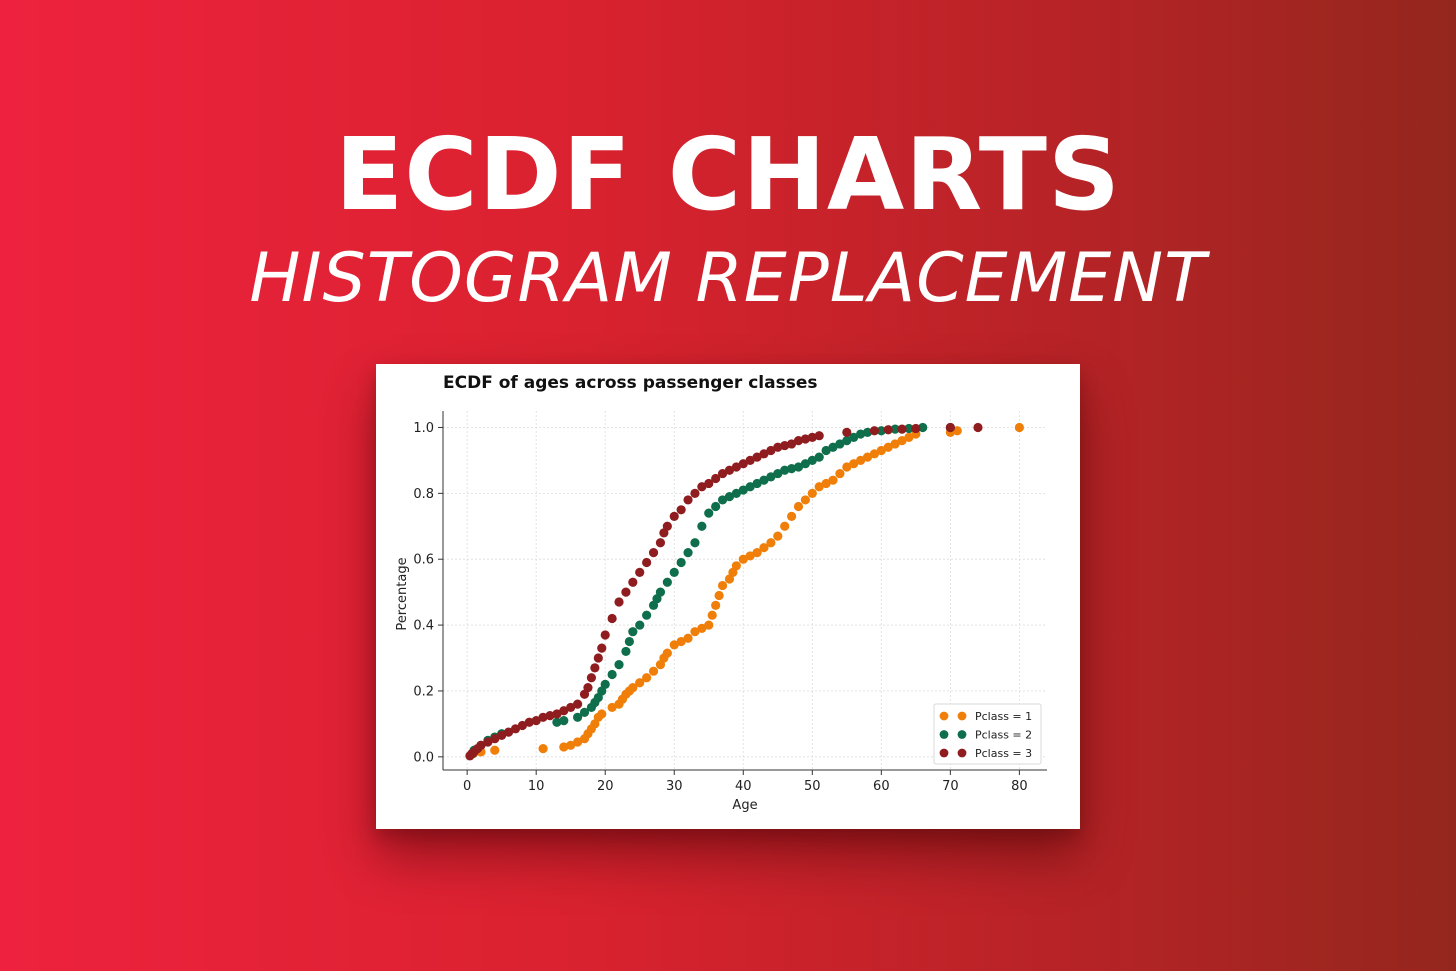 This screenshot has width=1456, height=971. I want to click on y-tick-label: 0.4, so click(423, 626).